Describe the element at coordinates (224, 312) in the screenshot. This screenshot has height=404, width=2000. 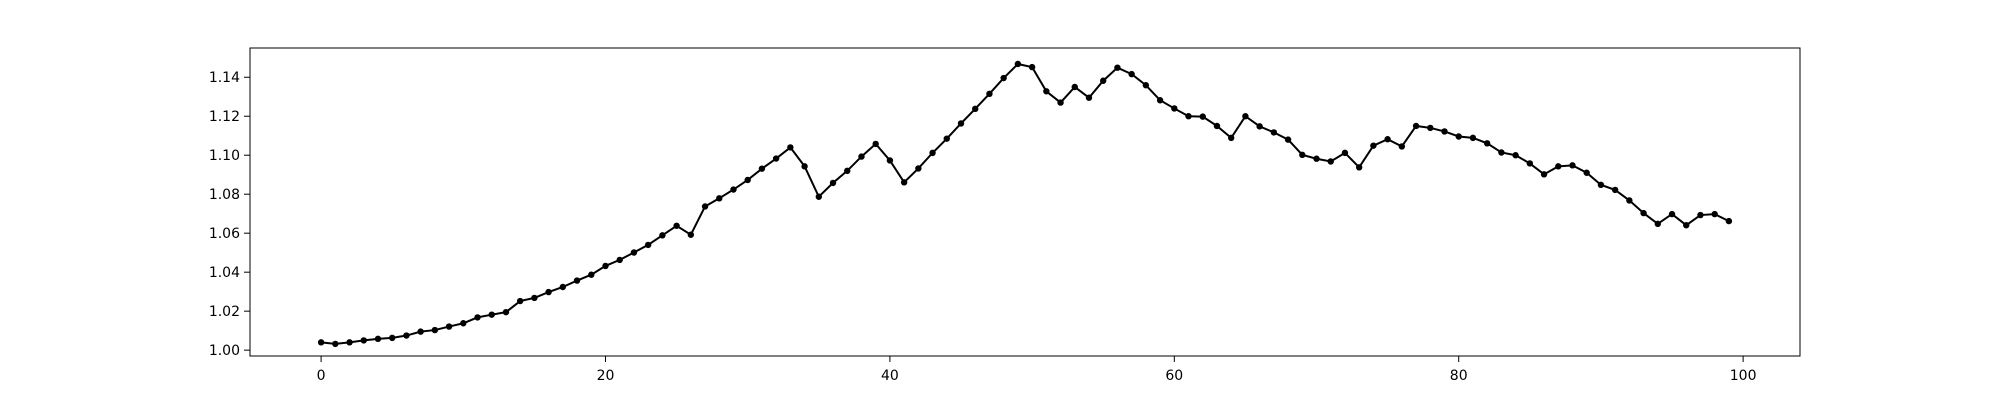
I see `y-tick-label: 1.02` at that location.